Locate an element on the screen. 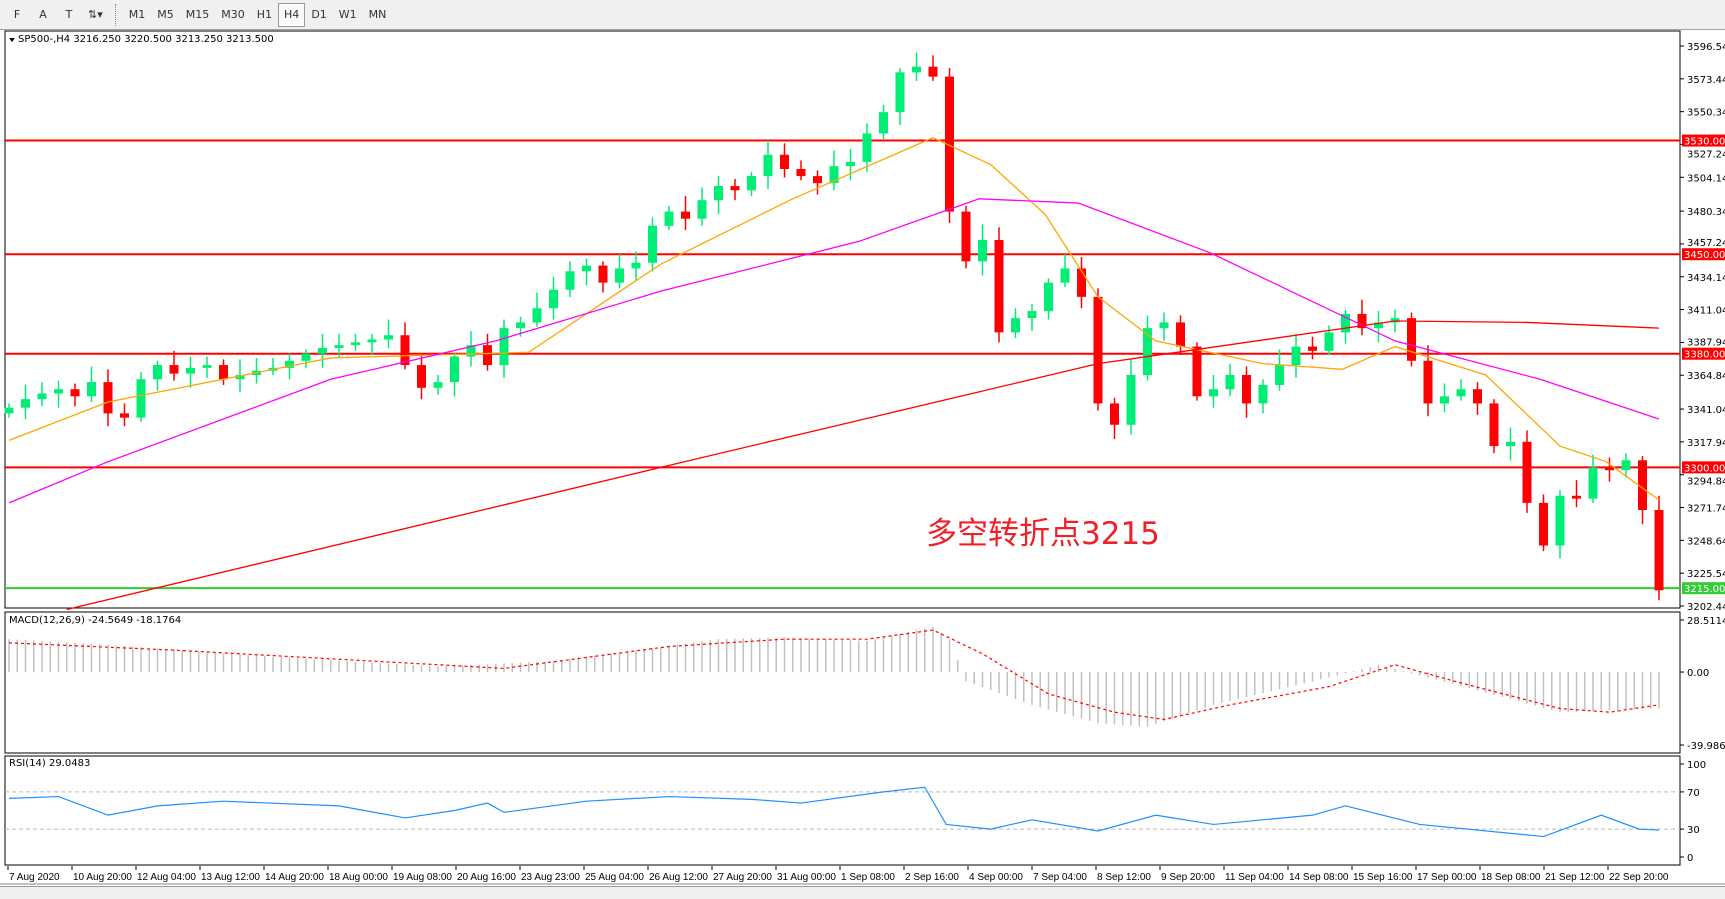 The width and height of the screenshot is (1725, 899). time-label: 22 Sep 20:00 is located at coordinates (1639, 877).